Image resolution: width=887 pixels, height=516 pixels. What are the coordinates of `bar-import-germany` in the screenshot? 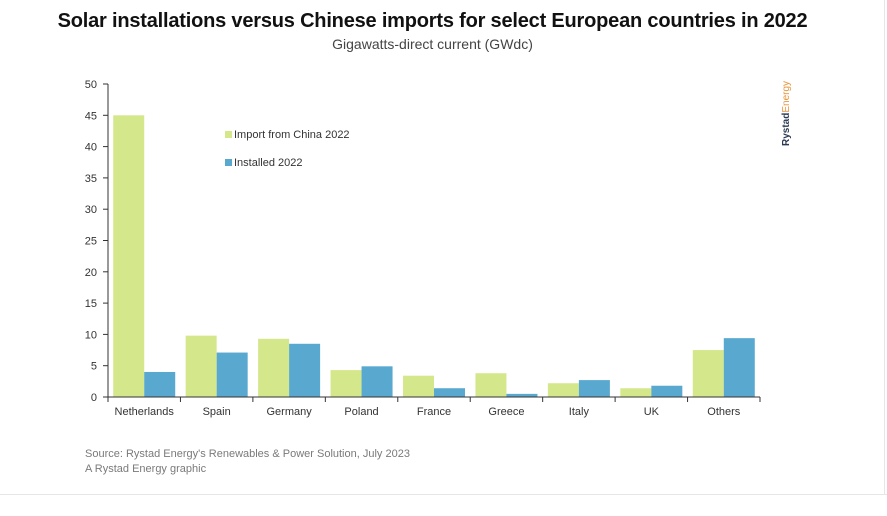 It's located at (274, 367).